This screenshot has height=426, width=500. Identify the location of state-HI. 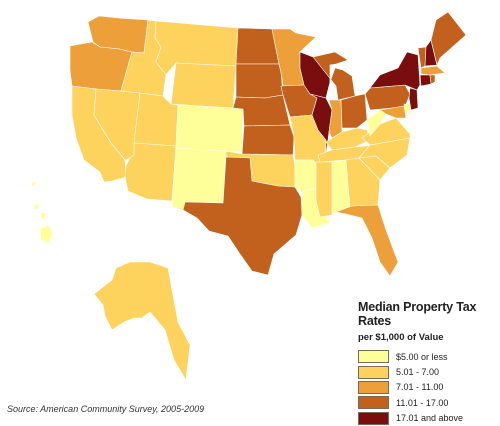
(42, 212).